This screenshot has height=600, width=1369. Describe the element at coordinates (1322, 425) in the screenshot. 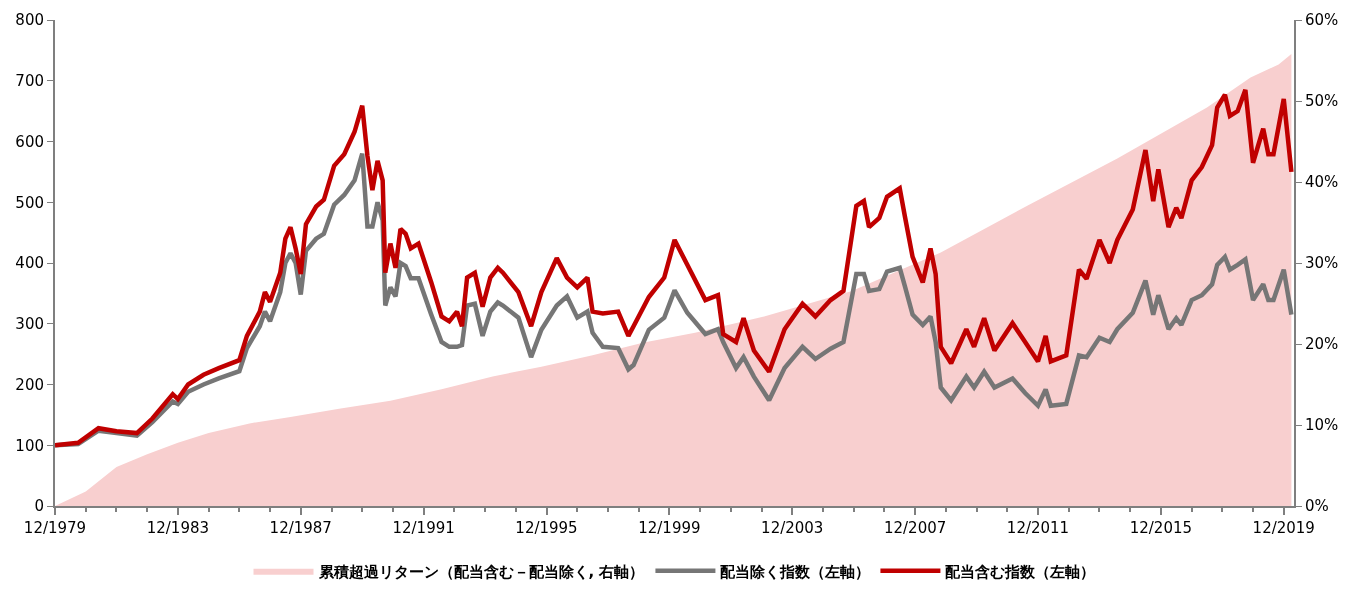

I see `y2-tick-label: 10%` at that location.